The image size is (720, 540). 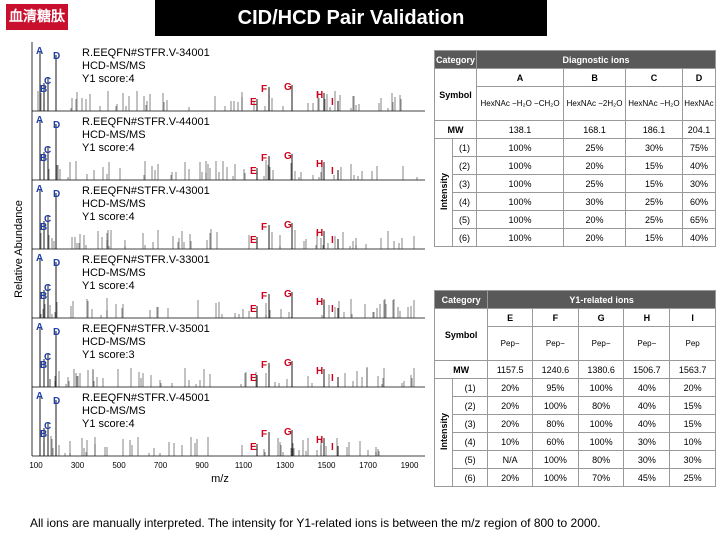 What do you see at coordinates (692, 317) in the screenshot?
I see `column-header: I` at bounding box center [692, 317].